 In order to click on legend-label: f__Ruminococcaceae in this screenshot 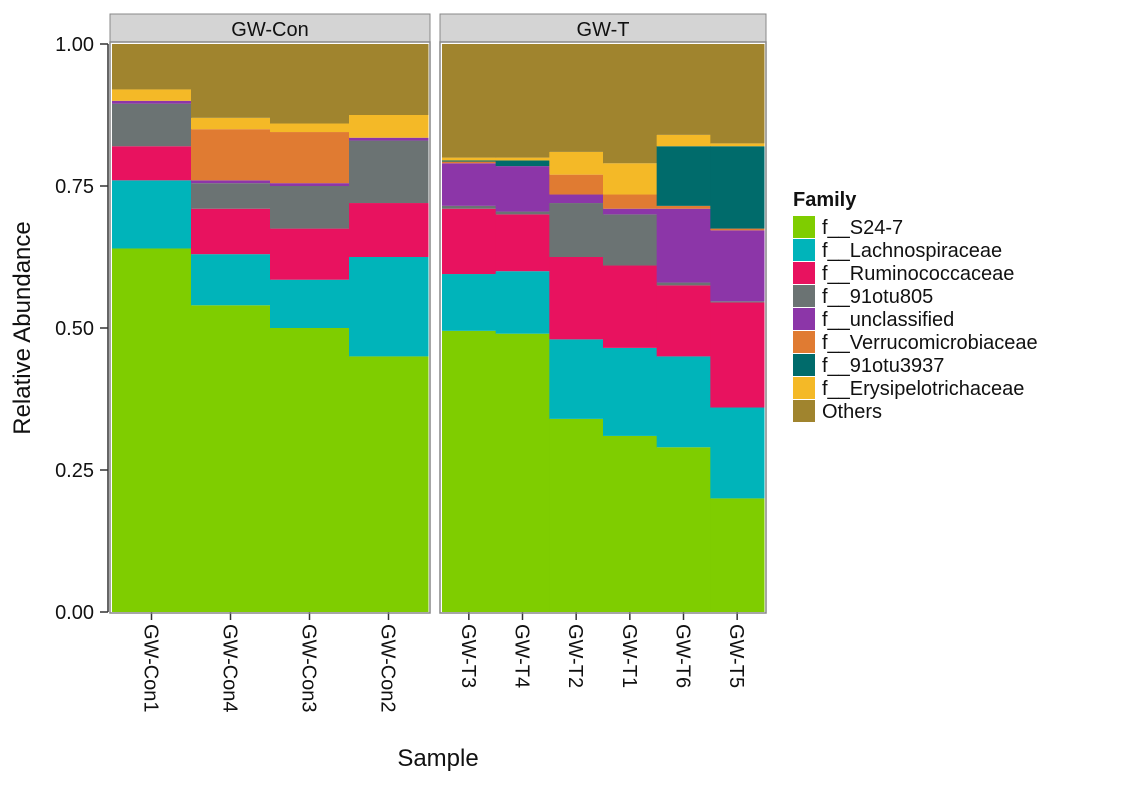, I will do `click(918, 274)`.